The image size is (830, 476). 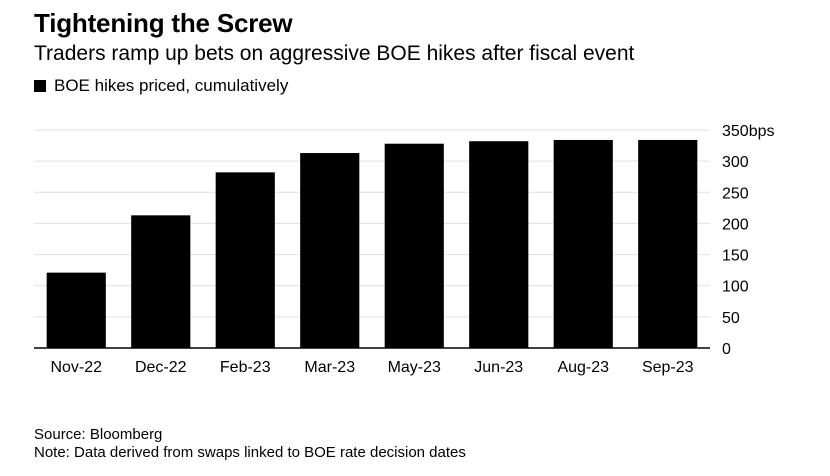 What do you see at coordinates (748, 131) in the screenshot?
I see `y-tick-label: 350bps` at bounding box center [748, 131].